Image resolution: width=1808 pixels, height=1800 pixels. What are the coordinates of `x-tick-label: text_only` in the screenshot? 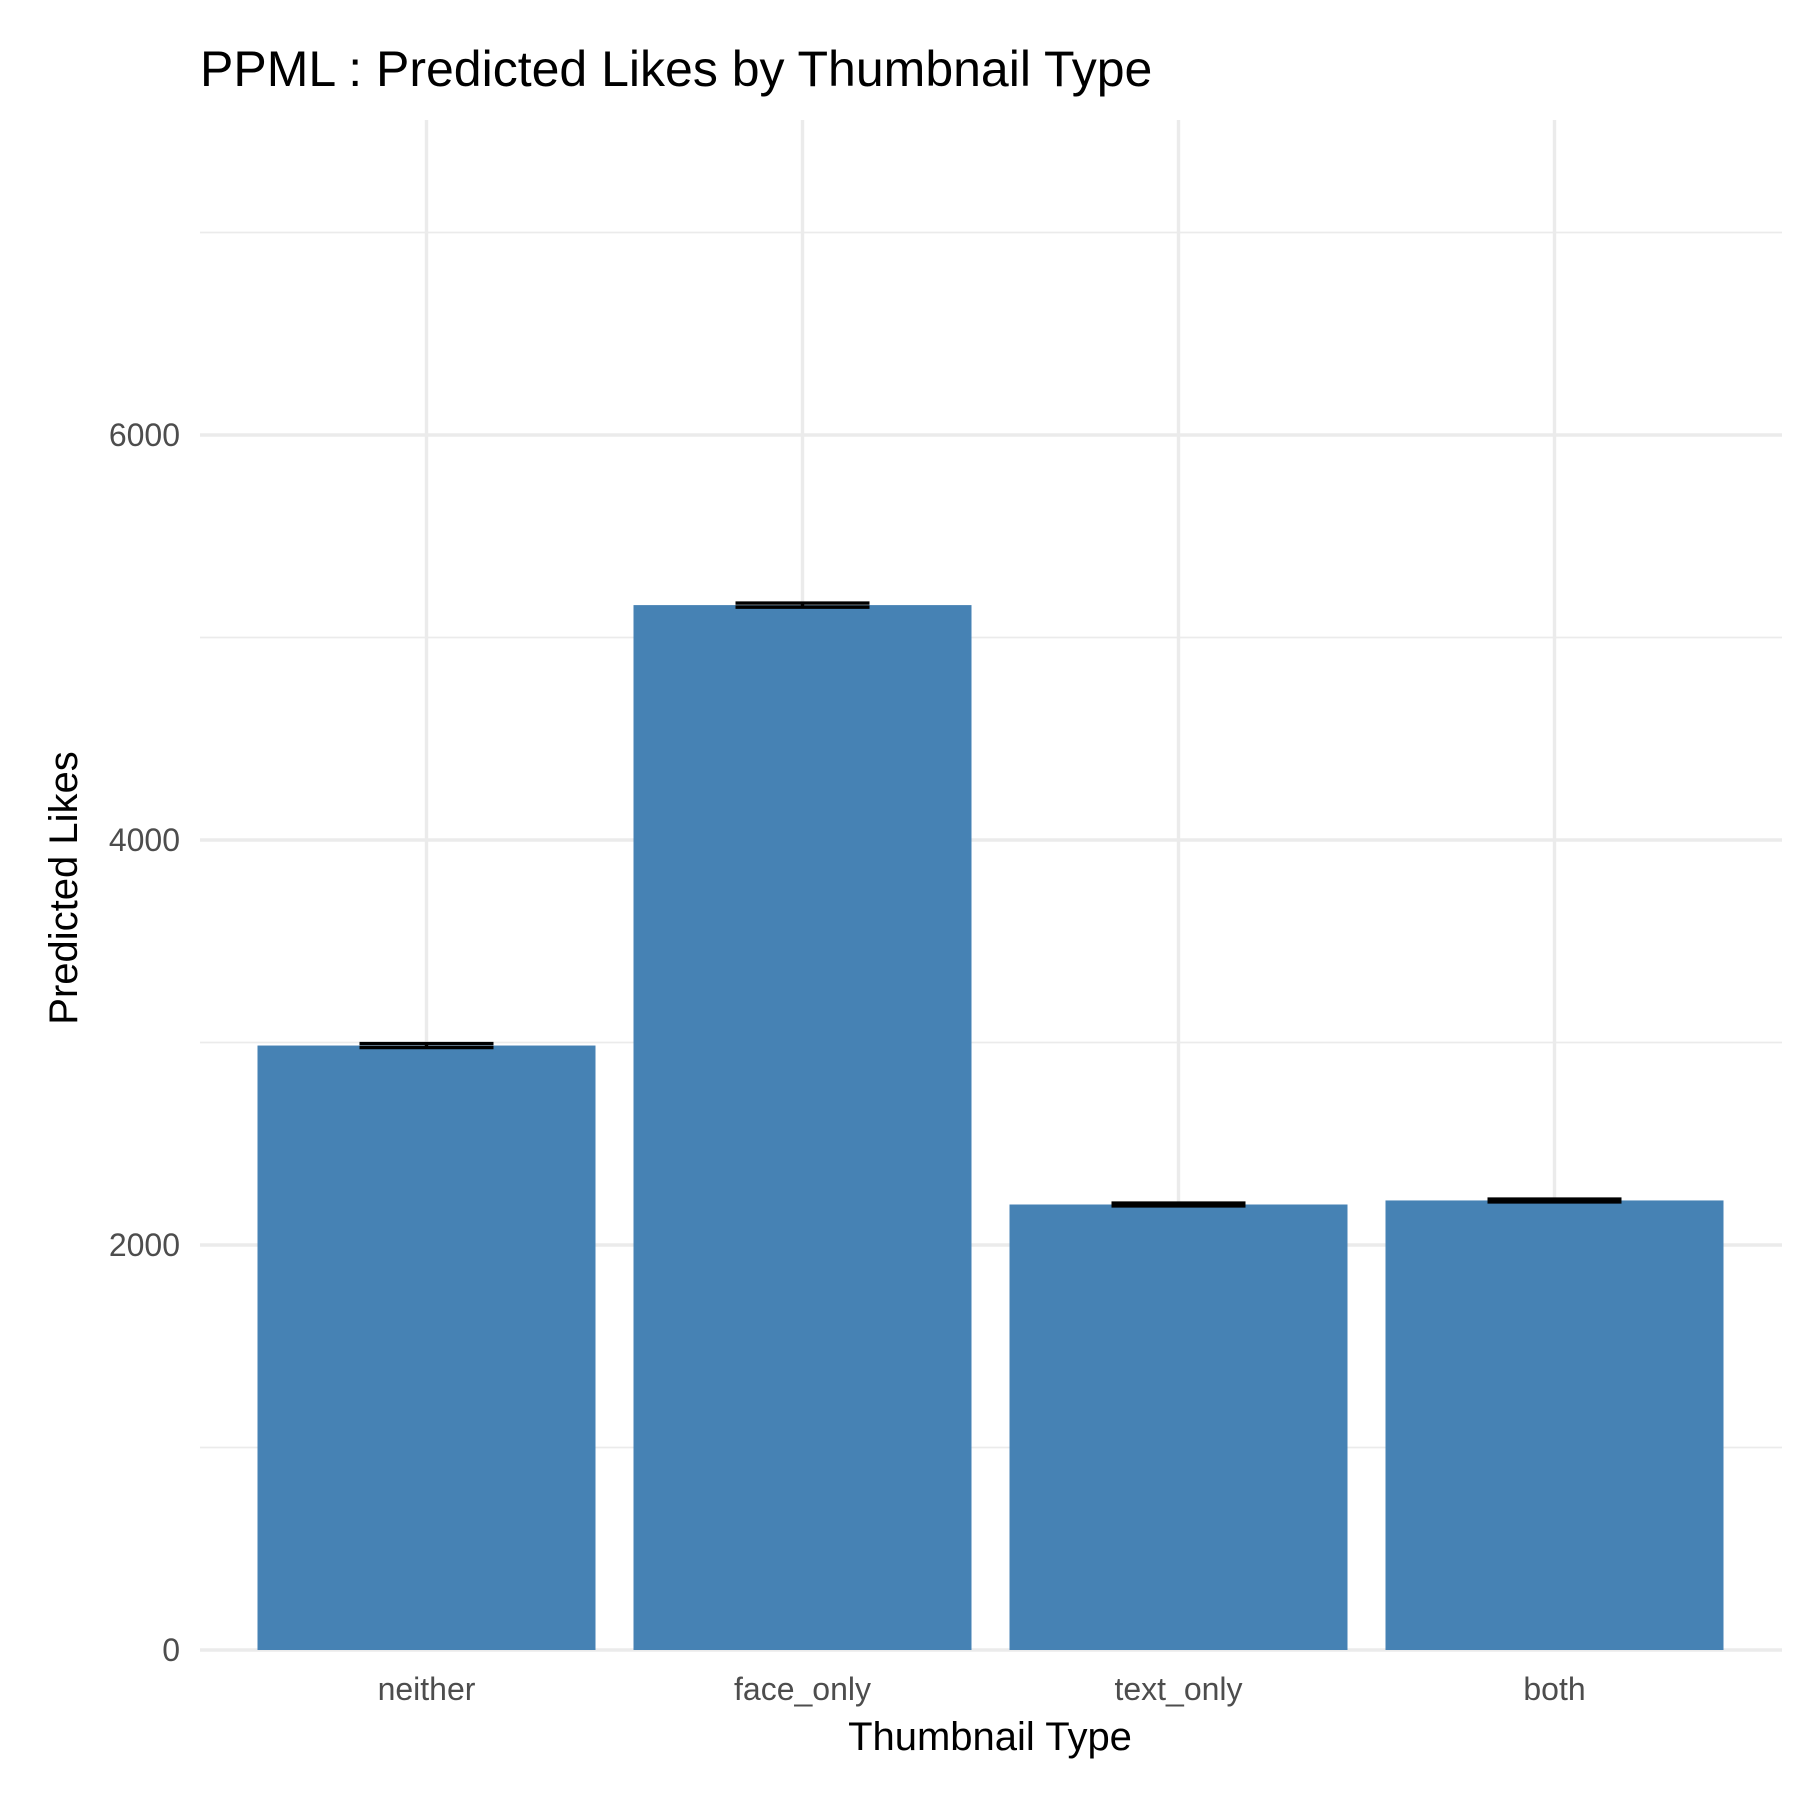 It's located at (1178, 1689).